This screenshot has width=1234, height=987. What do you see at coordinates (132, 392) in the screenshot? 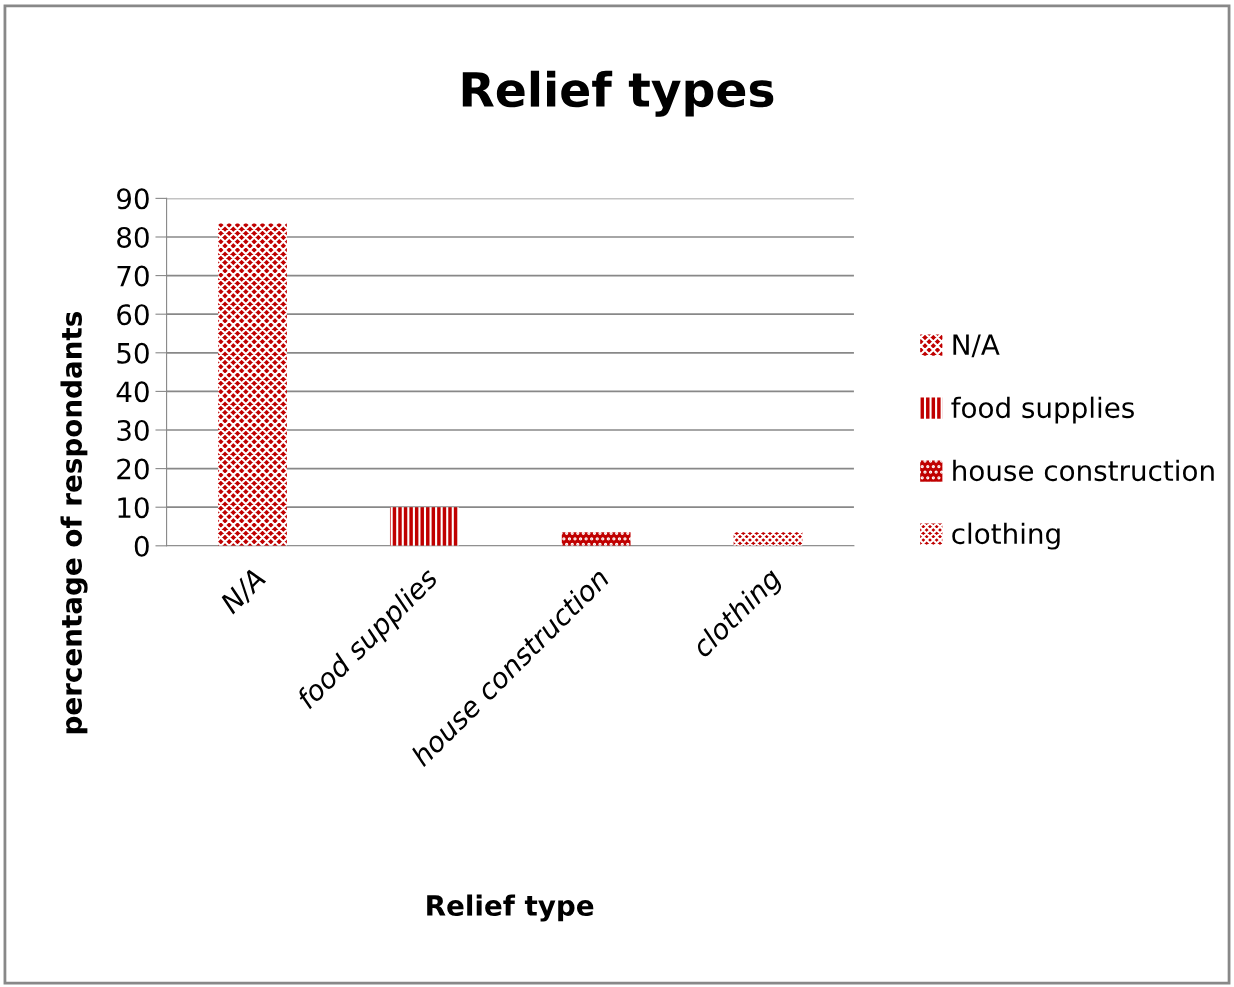
I see `y-tick-label: 40` at bounding box center [132, 392].